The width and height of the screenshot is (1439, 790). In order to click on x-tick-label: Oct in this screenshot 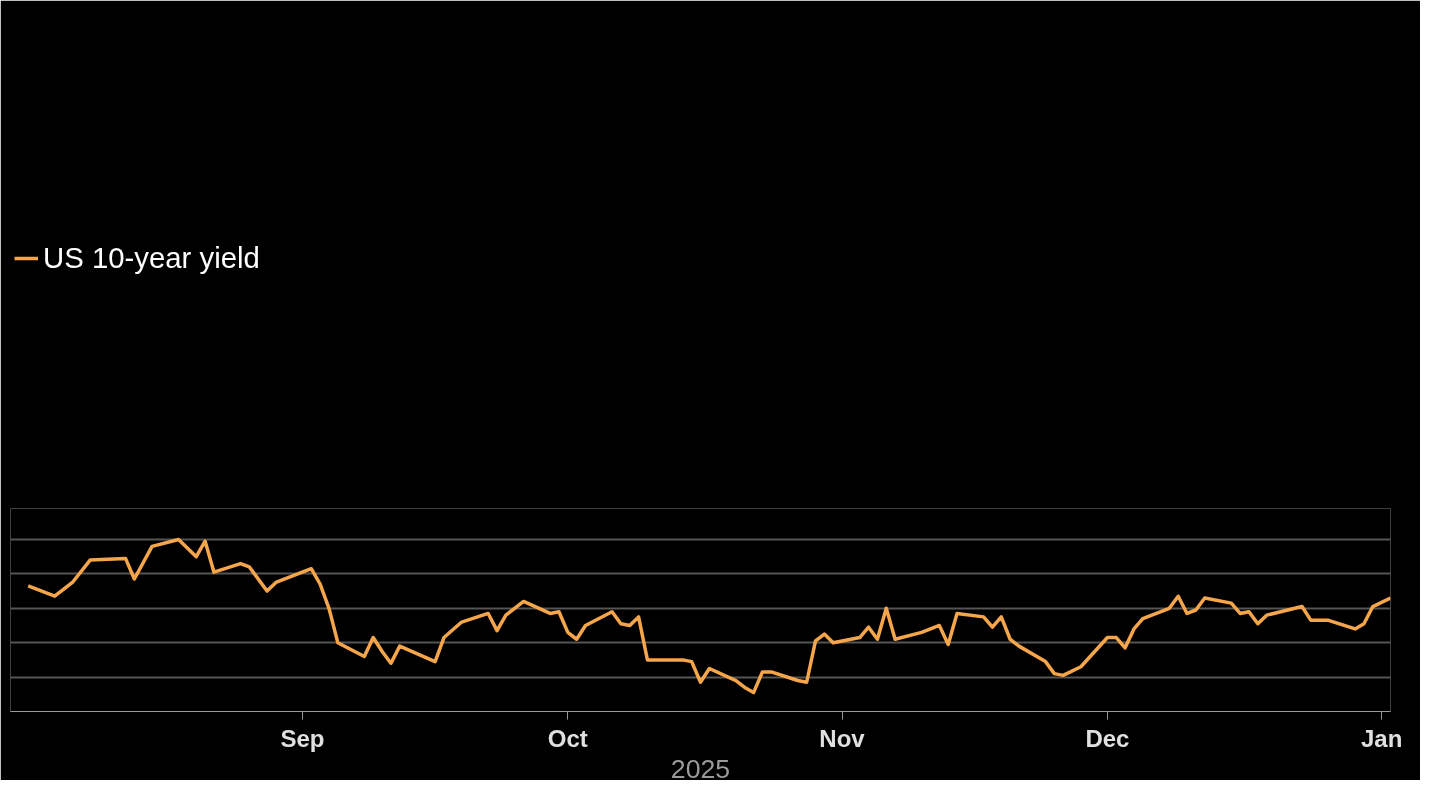, I will do `click(567, 738)`.